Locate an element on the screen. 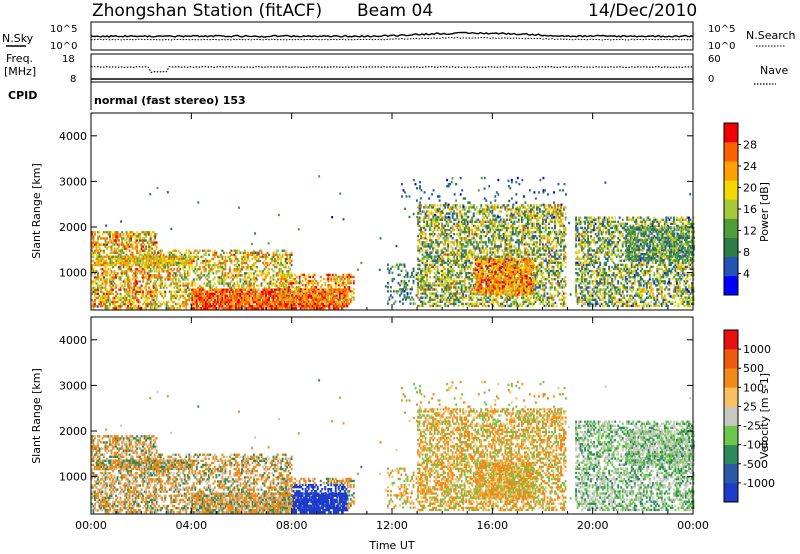  date-title: 14/Dec/2010 is located at coordinates (642, 11).